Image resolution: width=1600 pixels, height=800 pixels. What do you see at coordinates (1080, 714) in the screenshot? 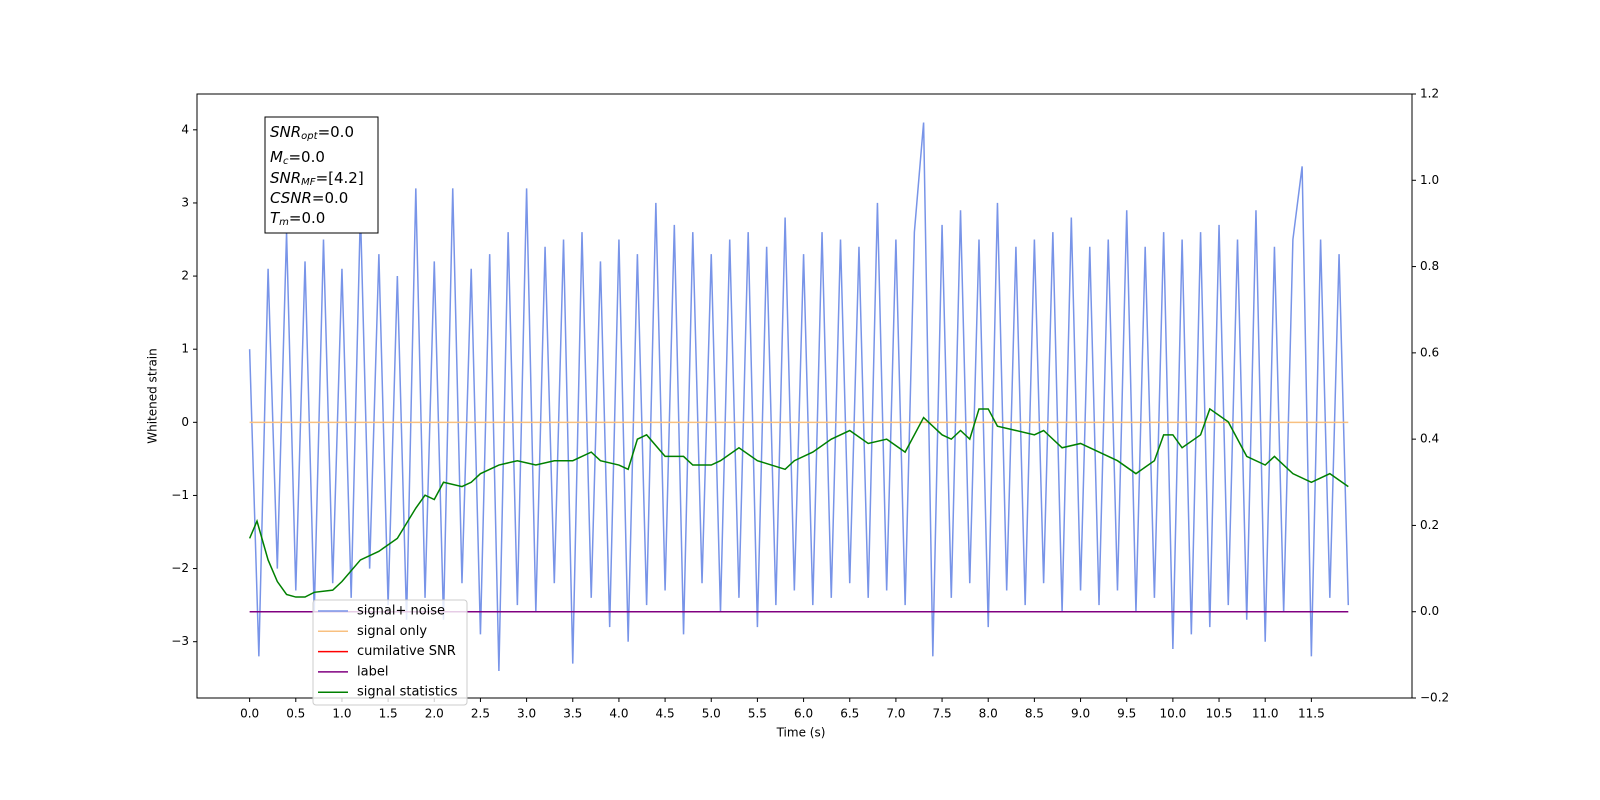
I see `x-tick-label: 9.0` at bounding box center [1080, 714].